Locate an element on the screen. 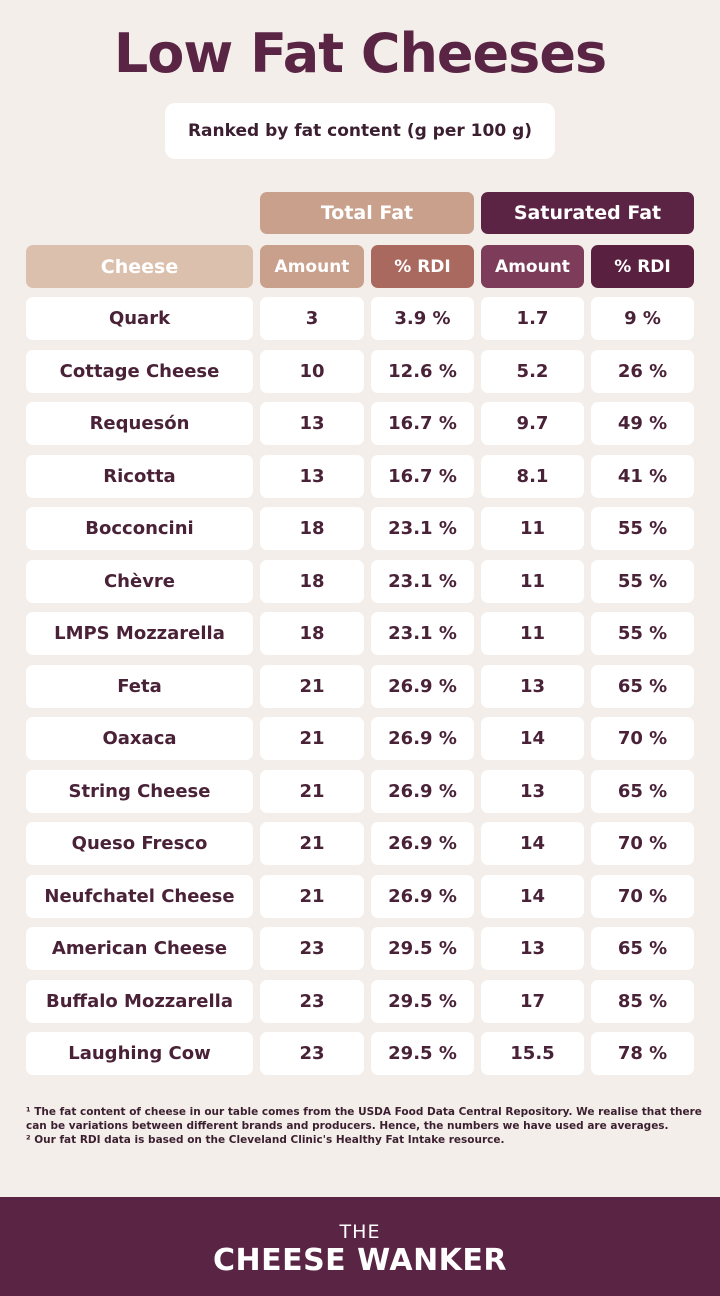 This screenshot has width=720, height=1296. table-cell: Buffalo Mozzarella is located at coordinates (139, 1001).